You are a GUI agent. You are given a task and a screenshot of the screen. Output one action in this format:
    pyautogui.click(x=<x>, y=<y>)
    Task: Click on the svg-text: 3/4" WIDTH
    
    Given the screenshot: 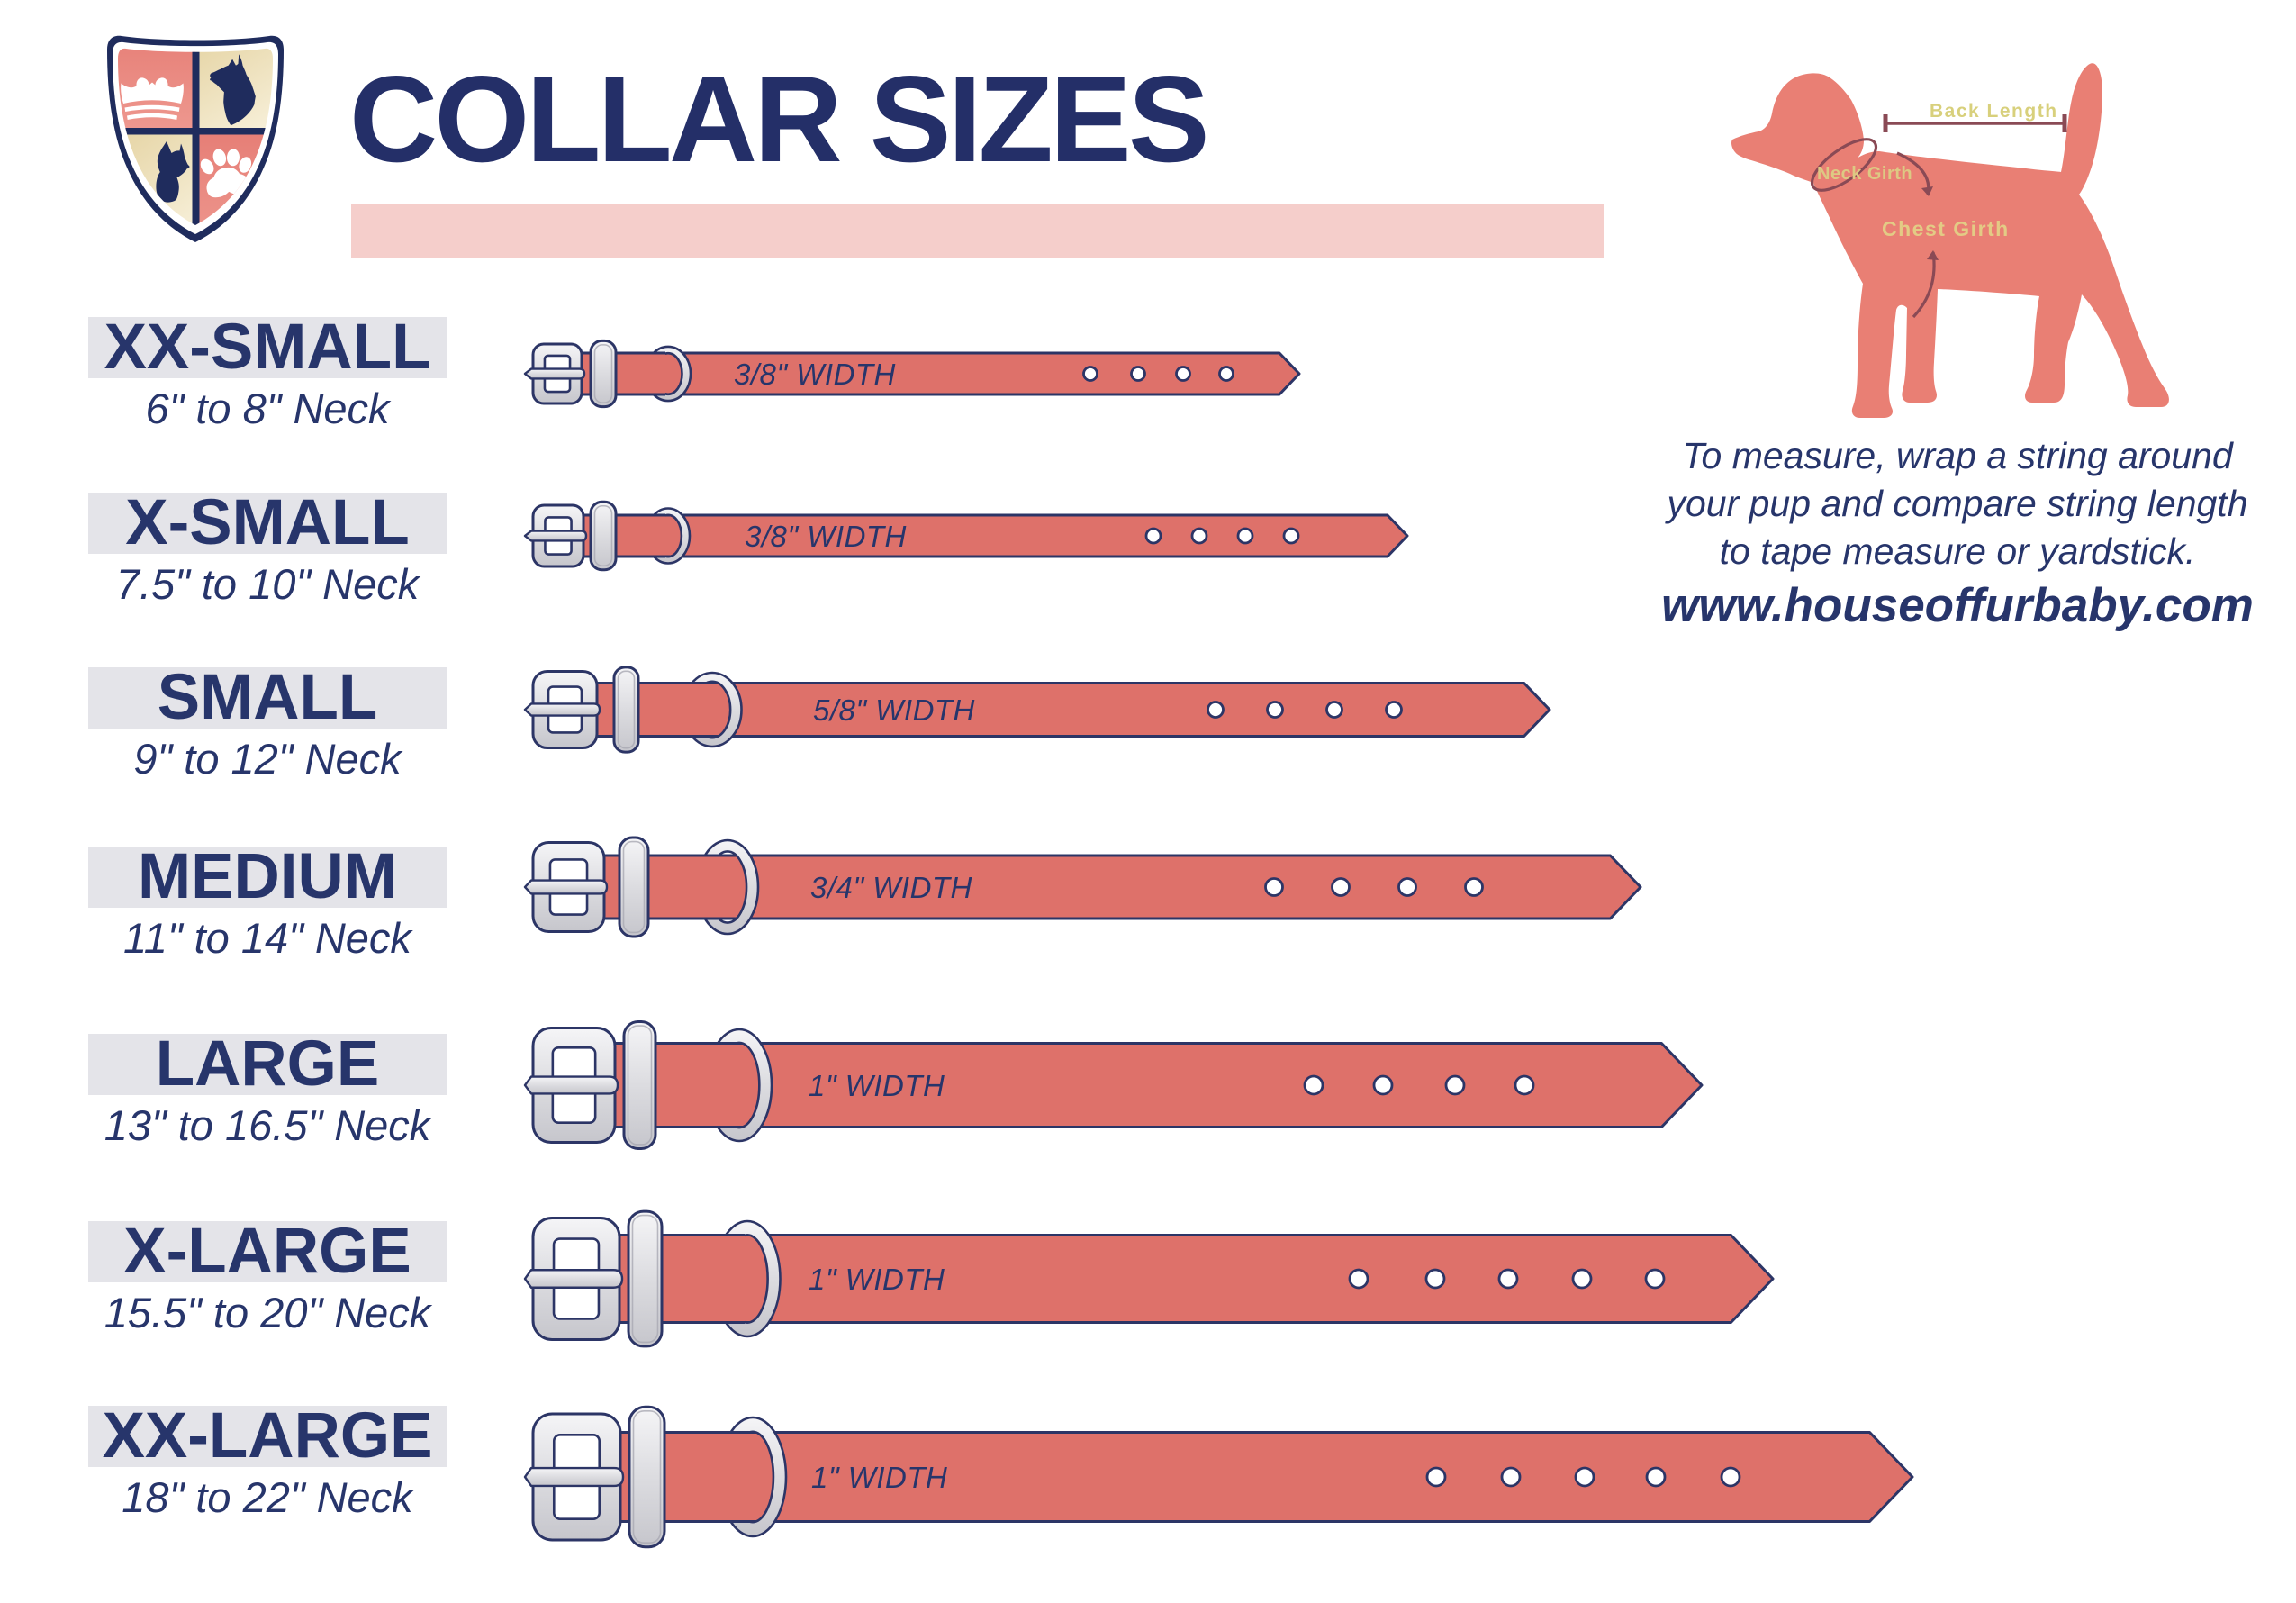 What is the action you would take?
    pyautogui.click(x=891, y=887)
    